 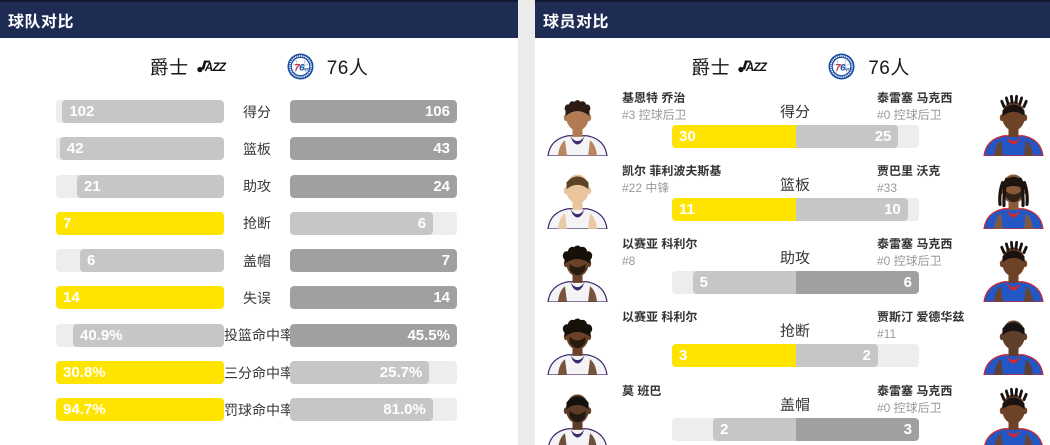 I want to click on home-stat-value: 14, so click(x=71, y=298).